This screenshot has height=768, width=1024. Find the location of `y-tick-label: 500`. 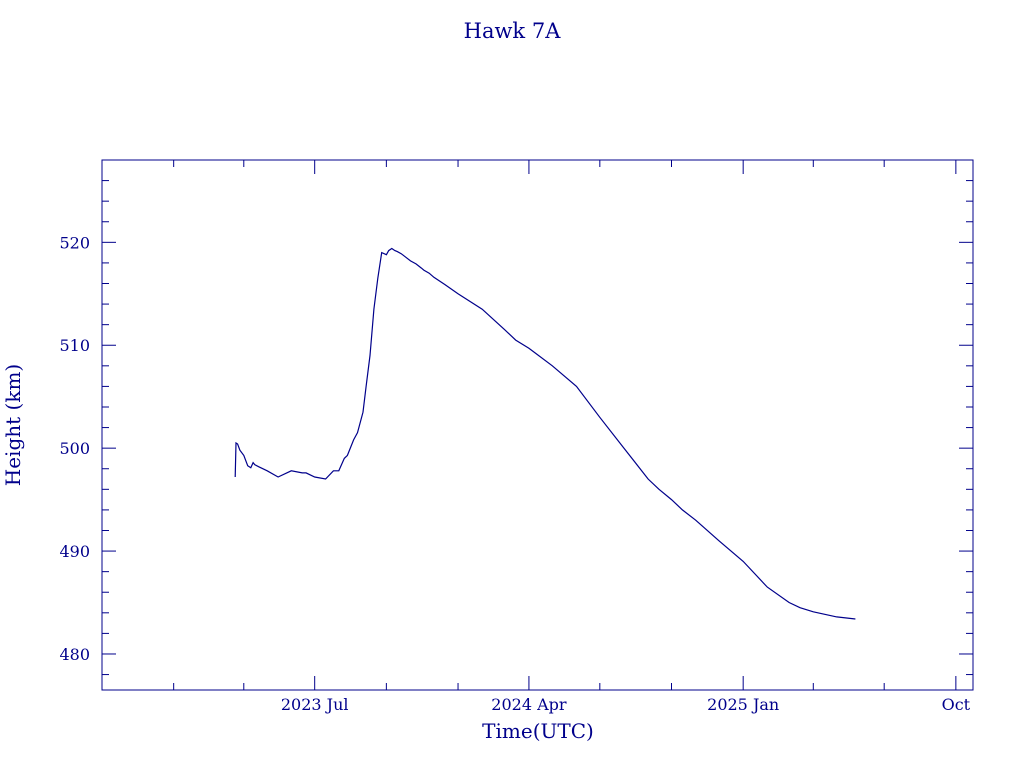

y-tick-label: 500 is located at coordinates (74, 448).